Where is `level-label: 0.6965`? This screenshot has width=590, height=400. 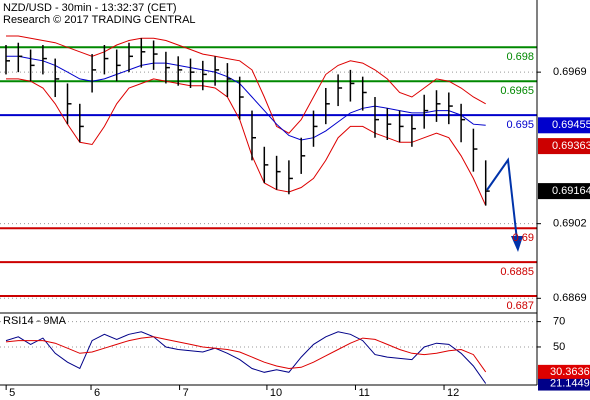
level-label: 0.6965 is located at coordinates (517, 91).